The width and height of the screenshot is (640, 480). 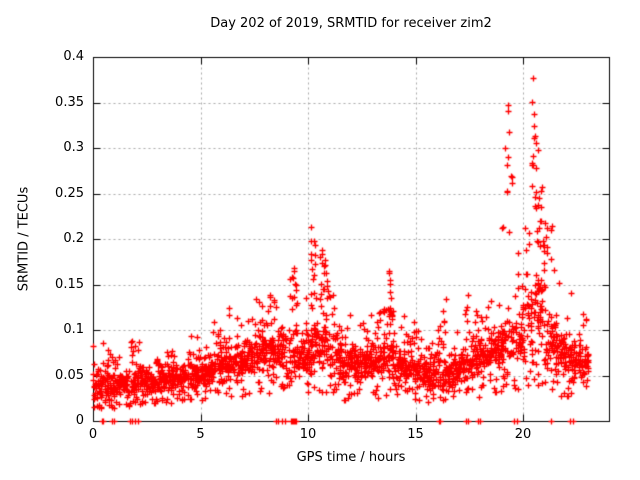 What do you see at coordinates (415, 434) in the screenshot?
I see `x-tick-label: 15` at bounding box center [415, 434].